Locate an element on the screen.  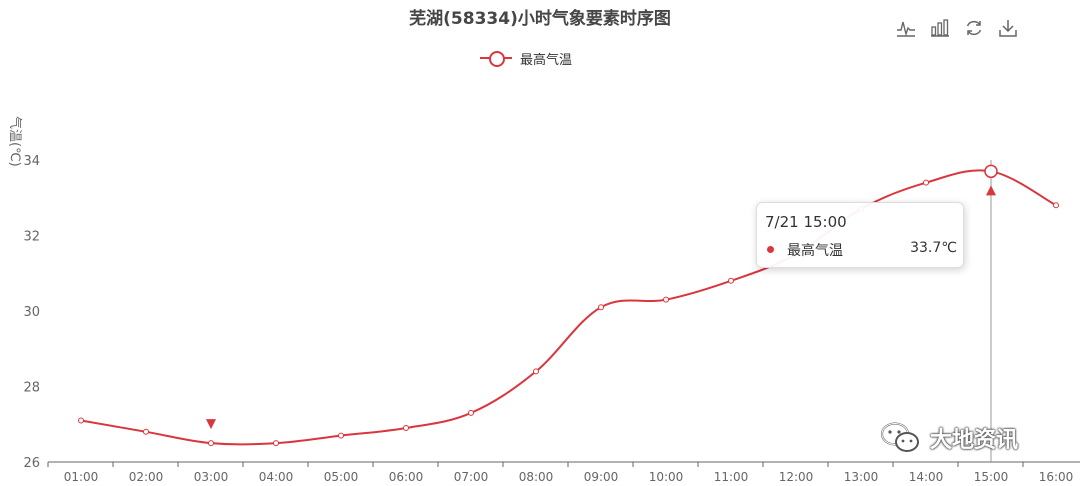
restore-icon is located at coordinates (974, 28).